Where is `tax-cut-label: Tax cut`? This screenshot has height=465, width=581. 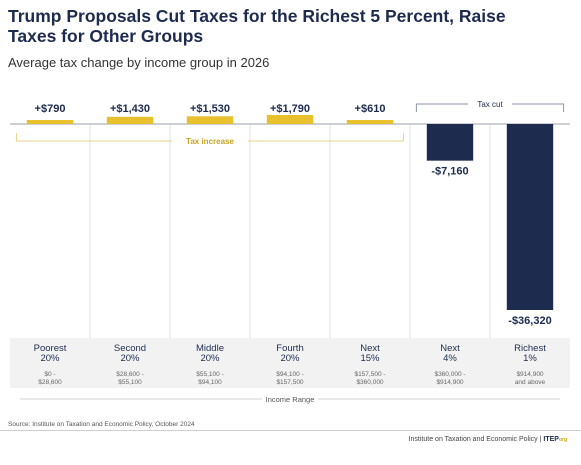
tax-cut-label: Tax cut is located at coordinates (490, 104).